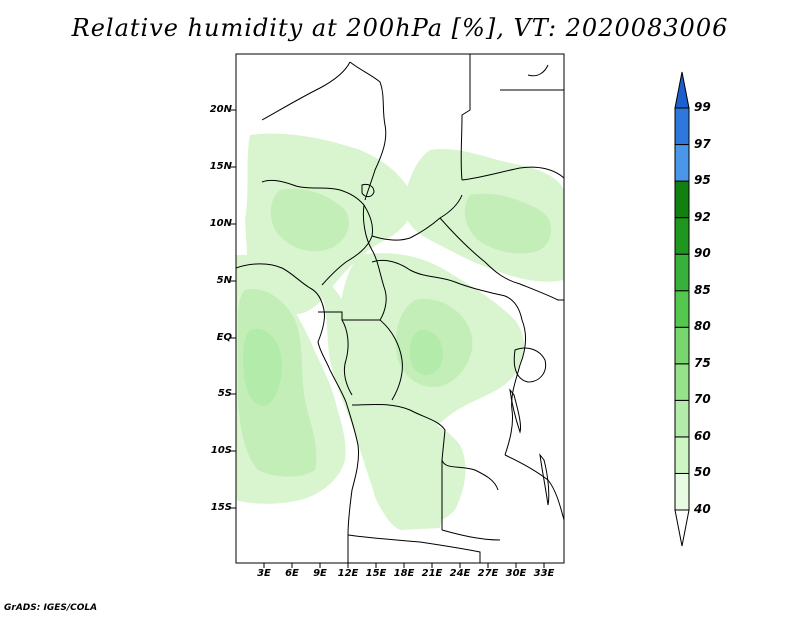 The image size is (800, 618). What do you see at coordinates (224, 280) in the screenshot?
I see `lat-label-5n: 5N` at bounding box center [224, 280].